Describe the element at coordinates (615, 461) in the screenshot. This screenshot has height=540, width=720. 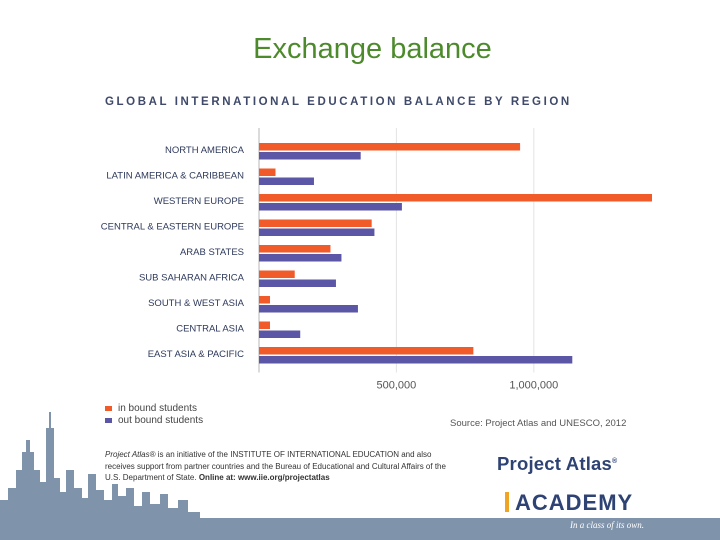
I see `project-atlas-logo-mark: ®` at that location.